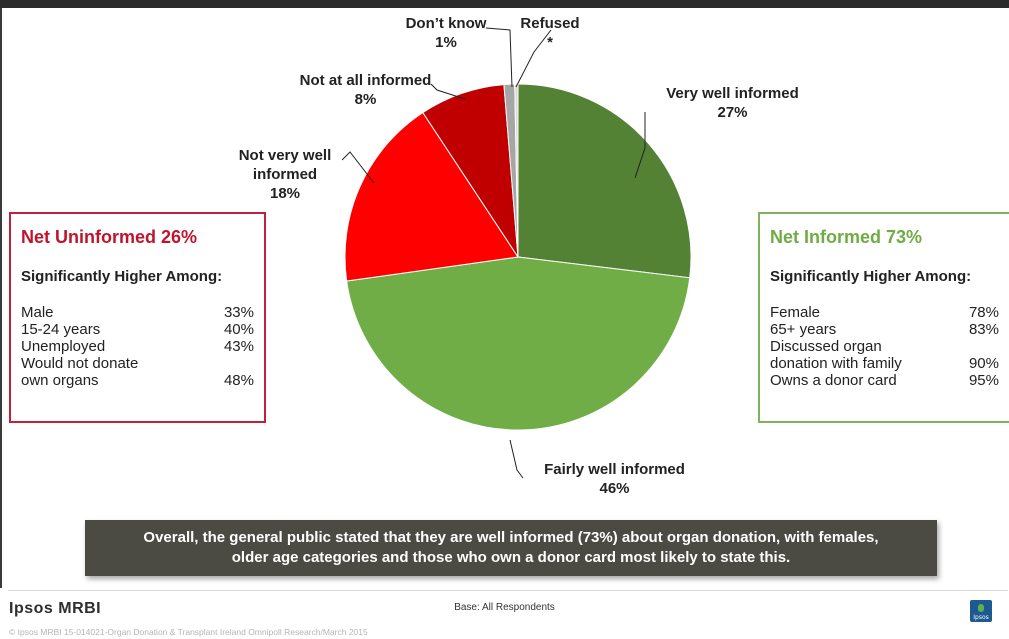 Image resolution: width=1009 pixels, height=639 pixels. I want to click on row-value: 40%, so click(238, 329).